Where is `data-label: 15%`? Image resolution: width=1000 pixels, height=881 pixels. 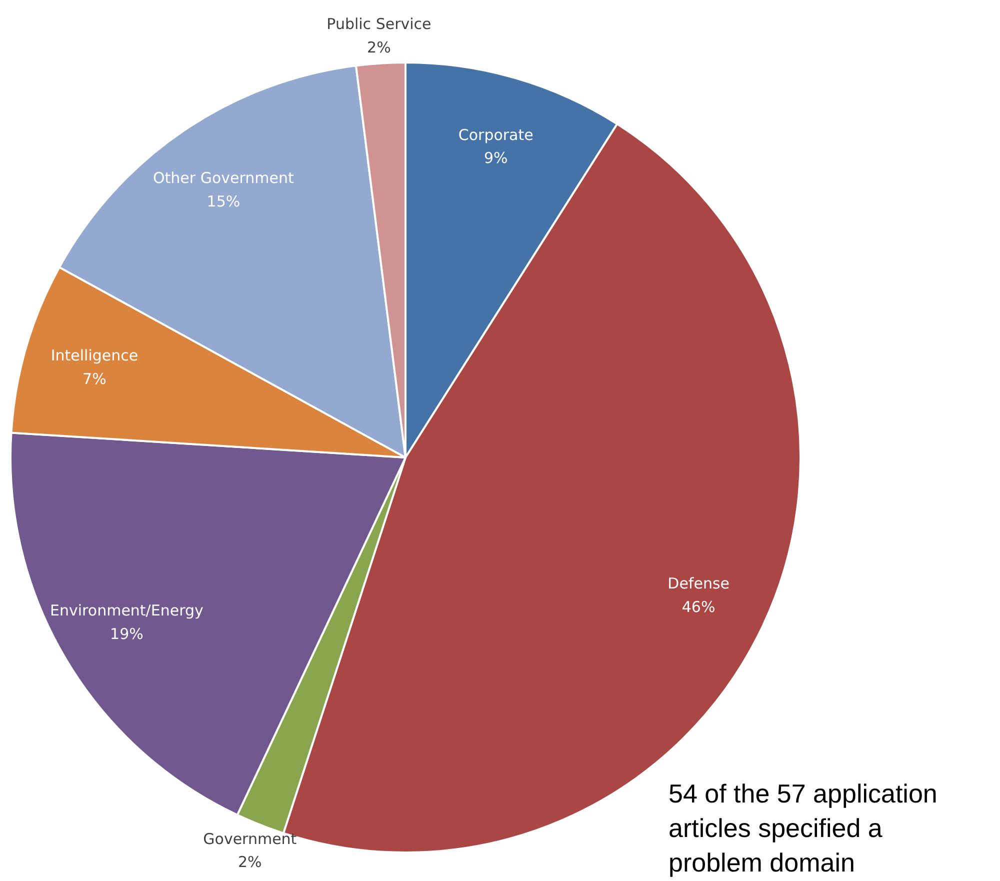 data-label: 15% is located at coordinates (223, 201).